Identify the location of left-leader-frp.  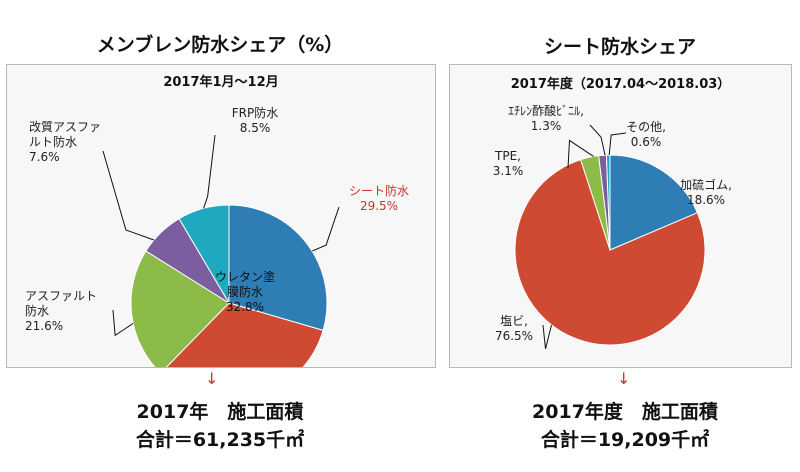
(209, 171).